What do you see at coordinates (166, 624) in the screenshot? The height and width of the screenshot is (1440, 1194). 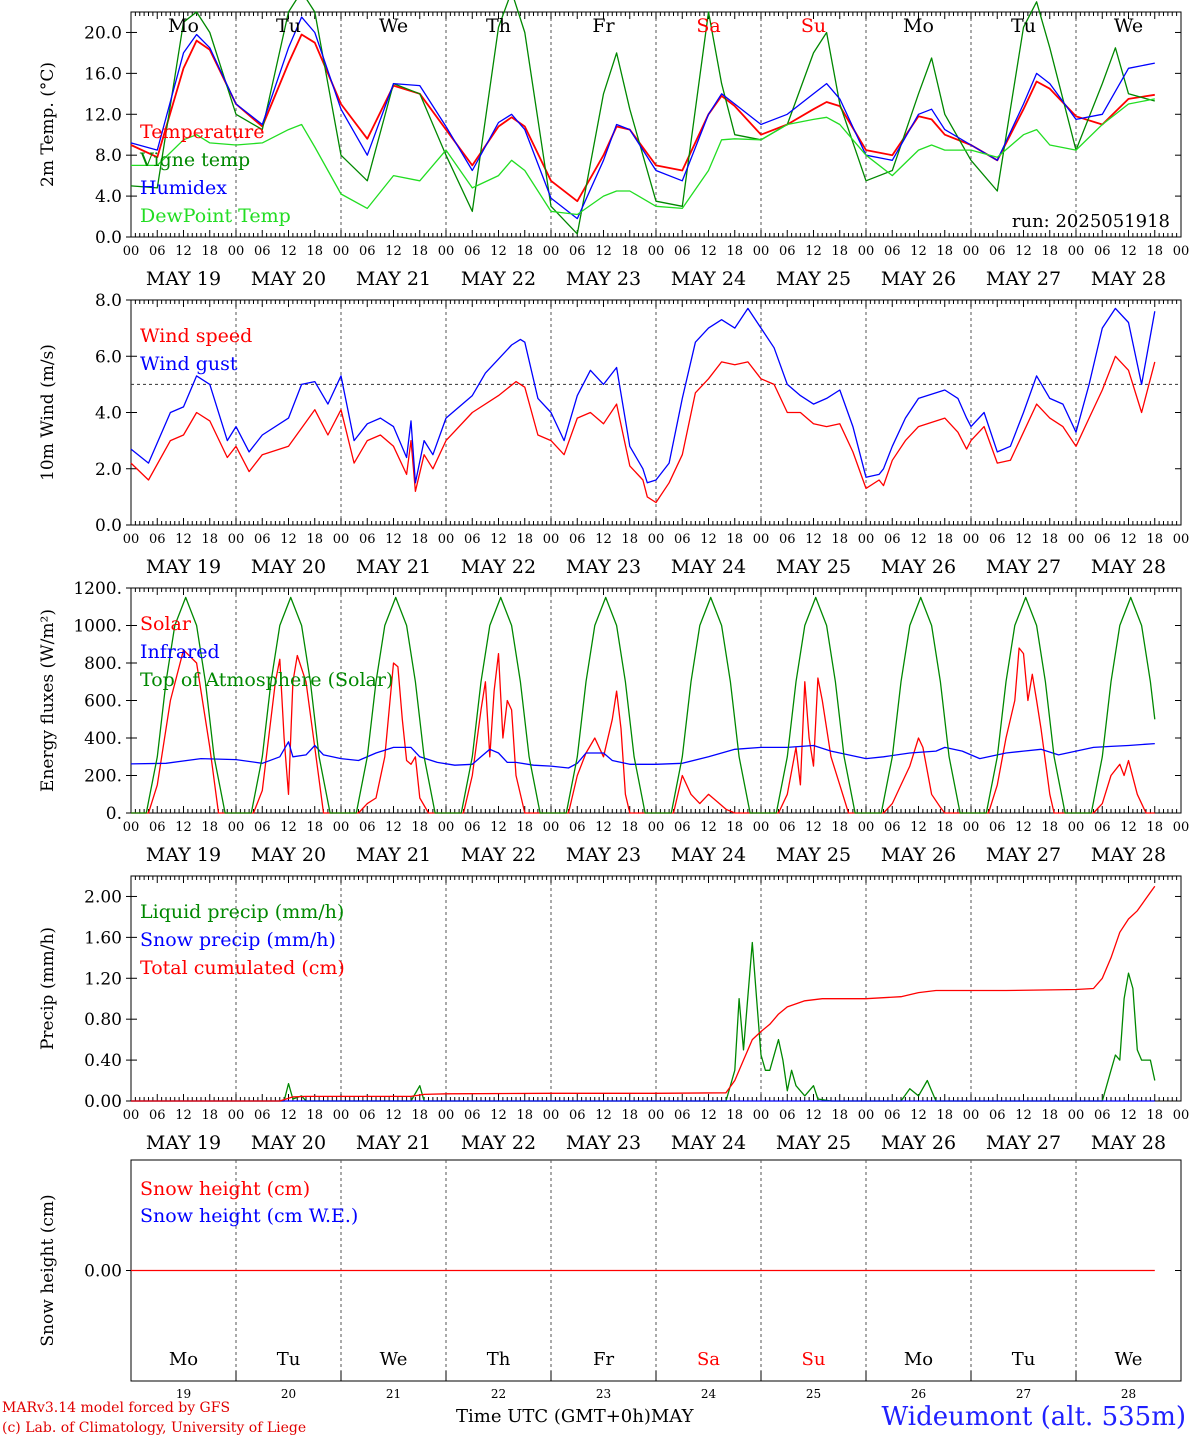 I see `legend-entry: Solar` at bounding box center [166, 624].